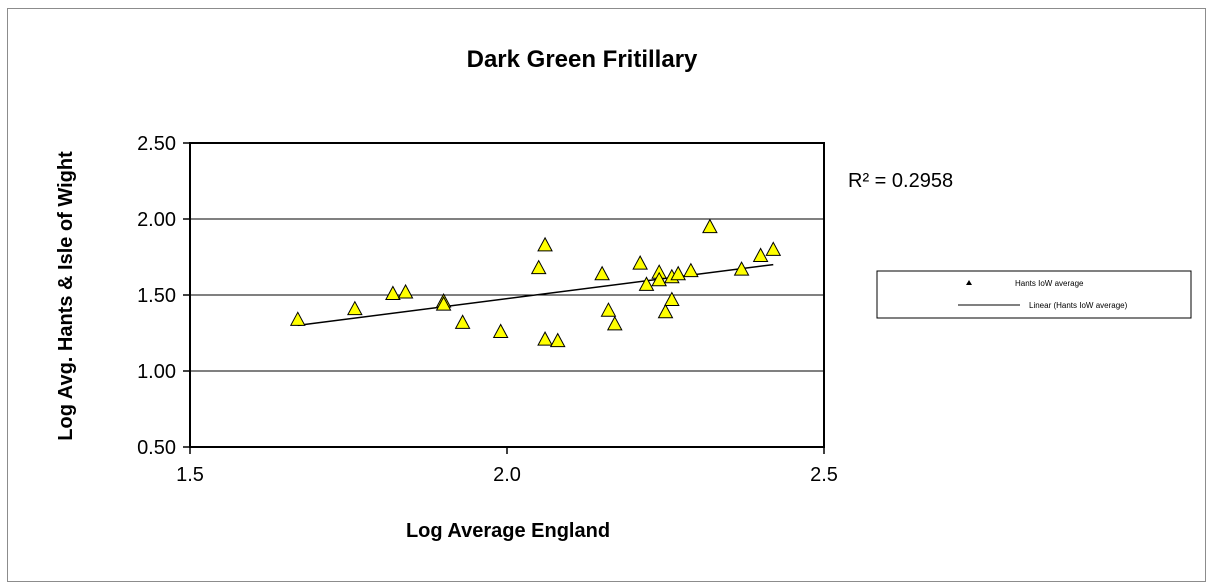 This screenshot has width=1207, height=583. What do you see at coordinates (900, 181) in the screenshot?
I see `r-squared-label: R² = 0.2958` at bounding box center [900, 181].